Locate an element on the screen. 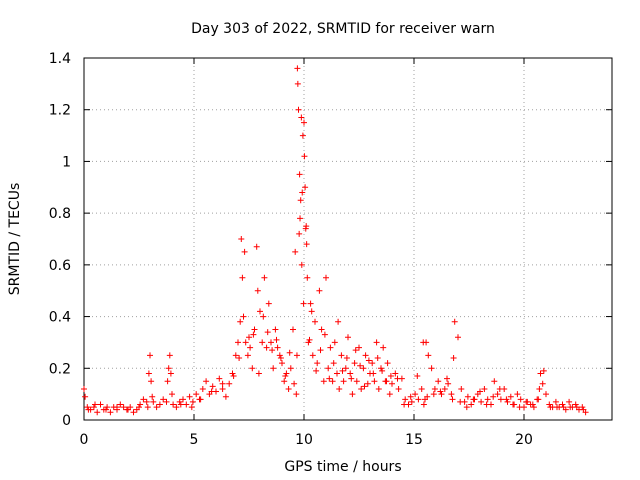  y-tick-label: 0.4 is located at coordinates (60, 318).